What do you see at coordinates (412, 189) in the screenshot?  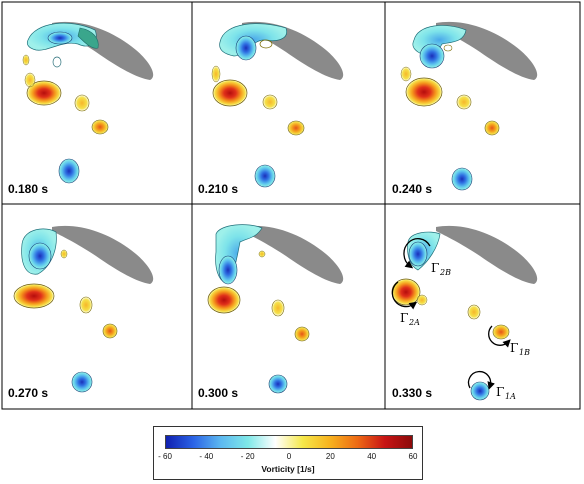 I see `panel-time-label: 0.240 s` at bounding box center [412, 189].